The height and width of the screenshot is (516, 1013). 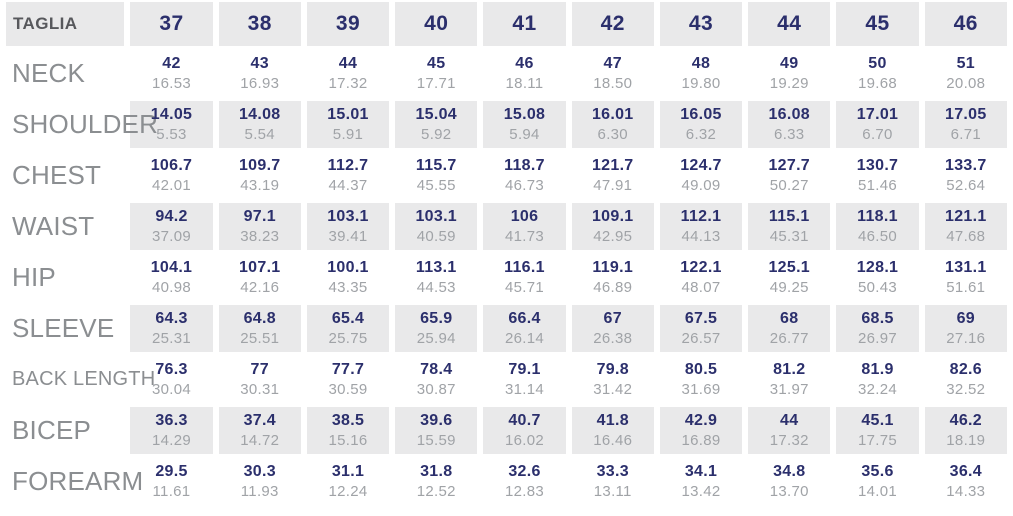 I want to click on measurement-cell: 37.4 14.72, so click(x=259, y=430).